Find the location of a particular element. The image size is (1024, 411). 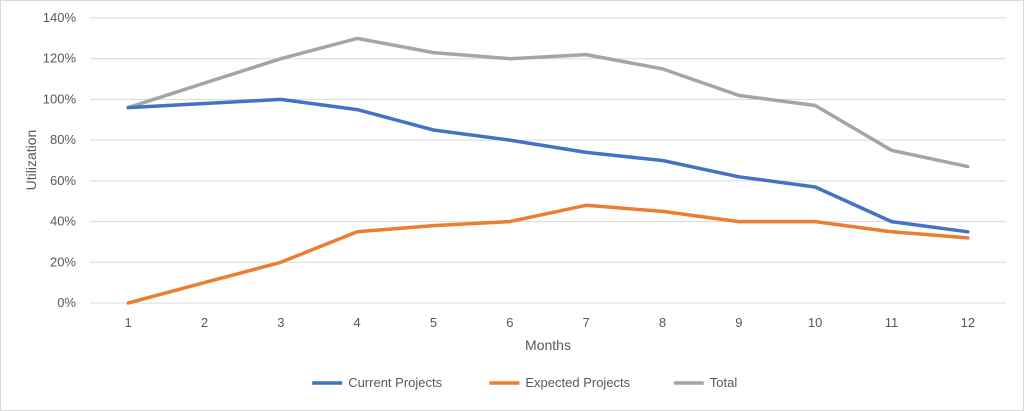

y-tick-label: 140% is located at coordinates (60, 17).